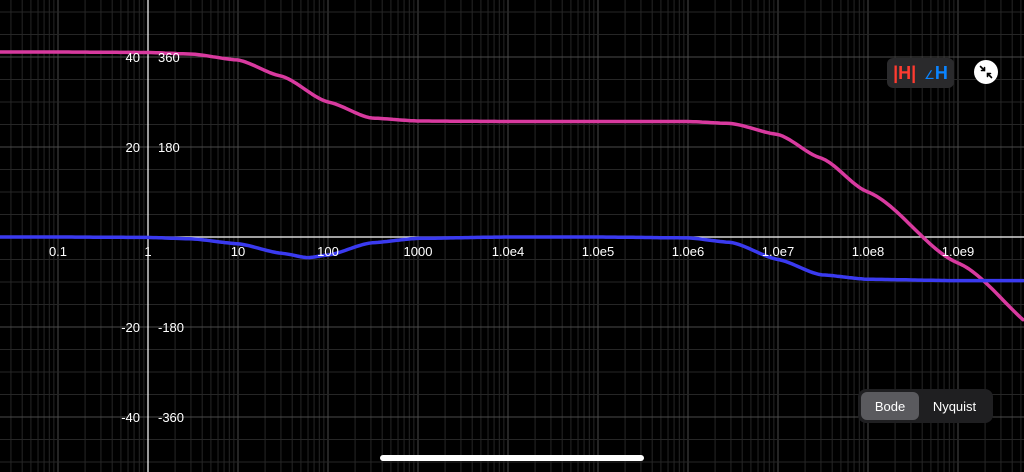 This screenshot has width=1024, height=472. I want to click on legend-magnitude-label: |H|, so click(905, 72).